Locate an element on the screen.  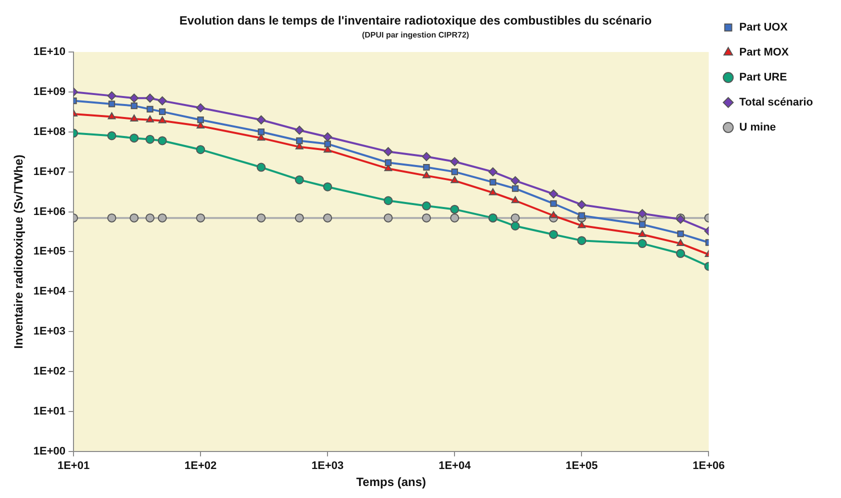
x-tick-label: 1E+04 is located at coordinates (455, 466).